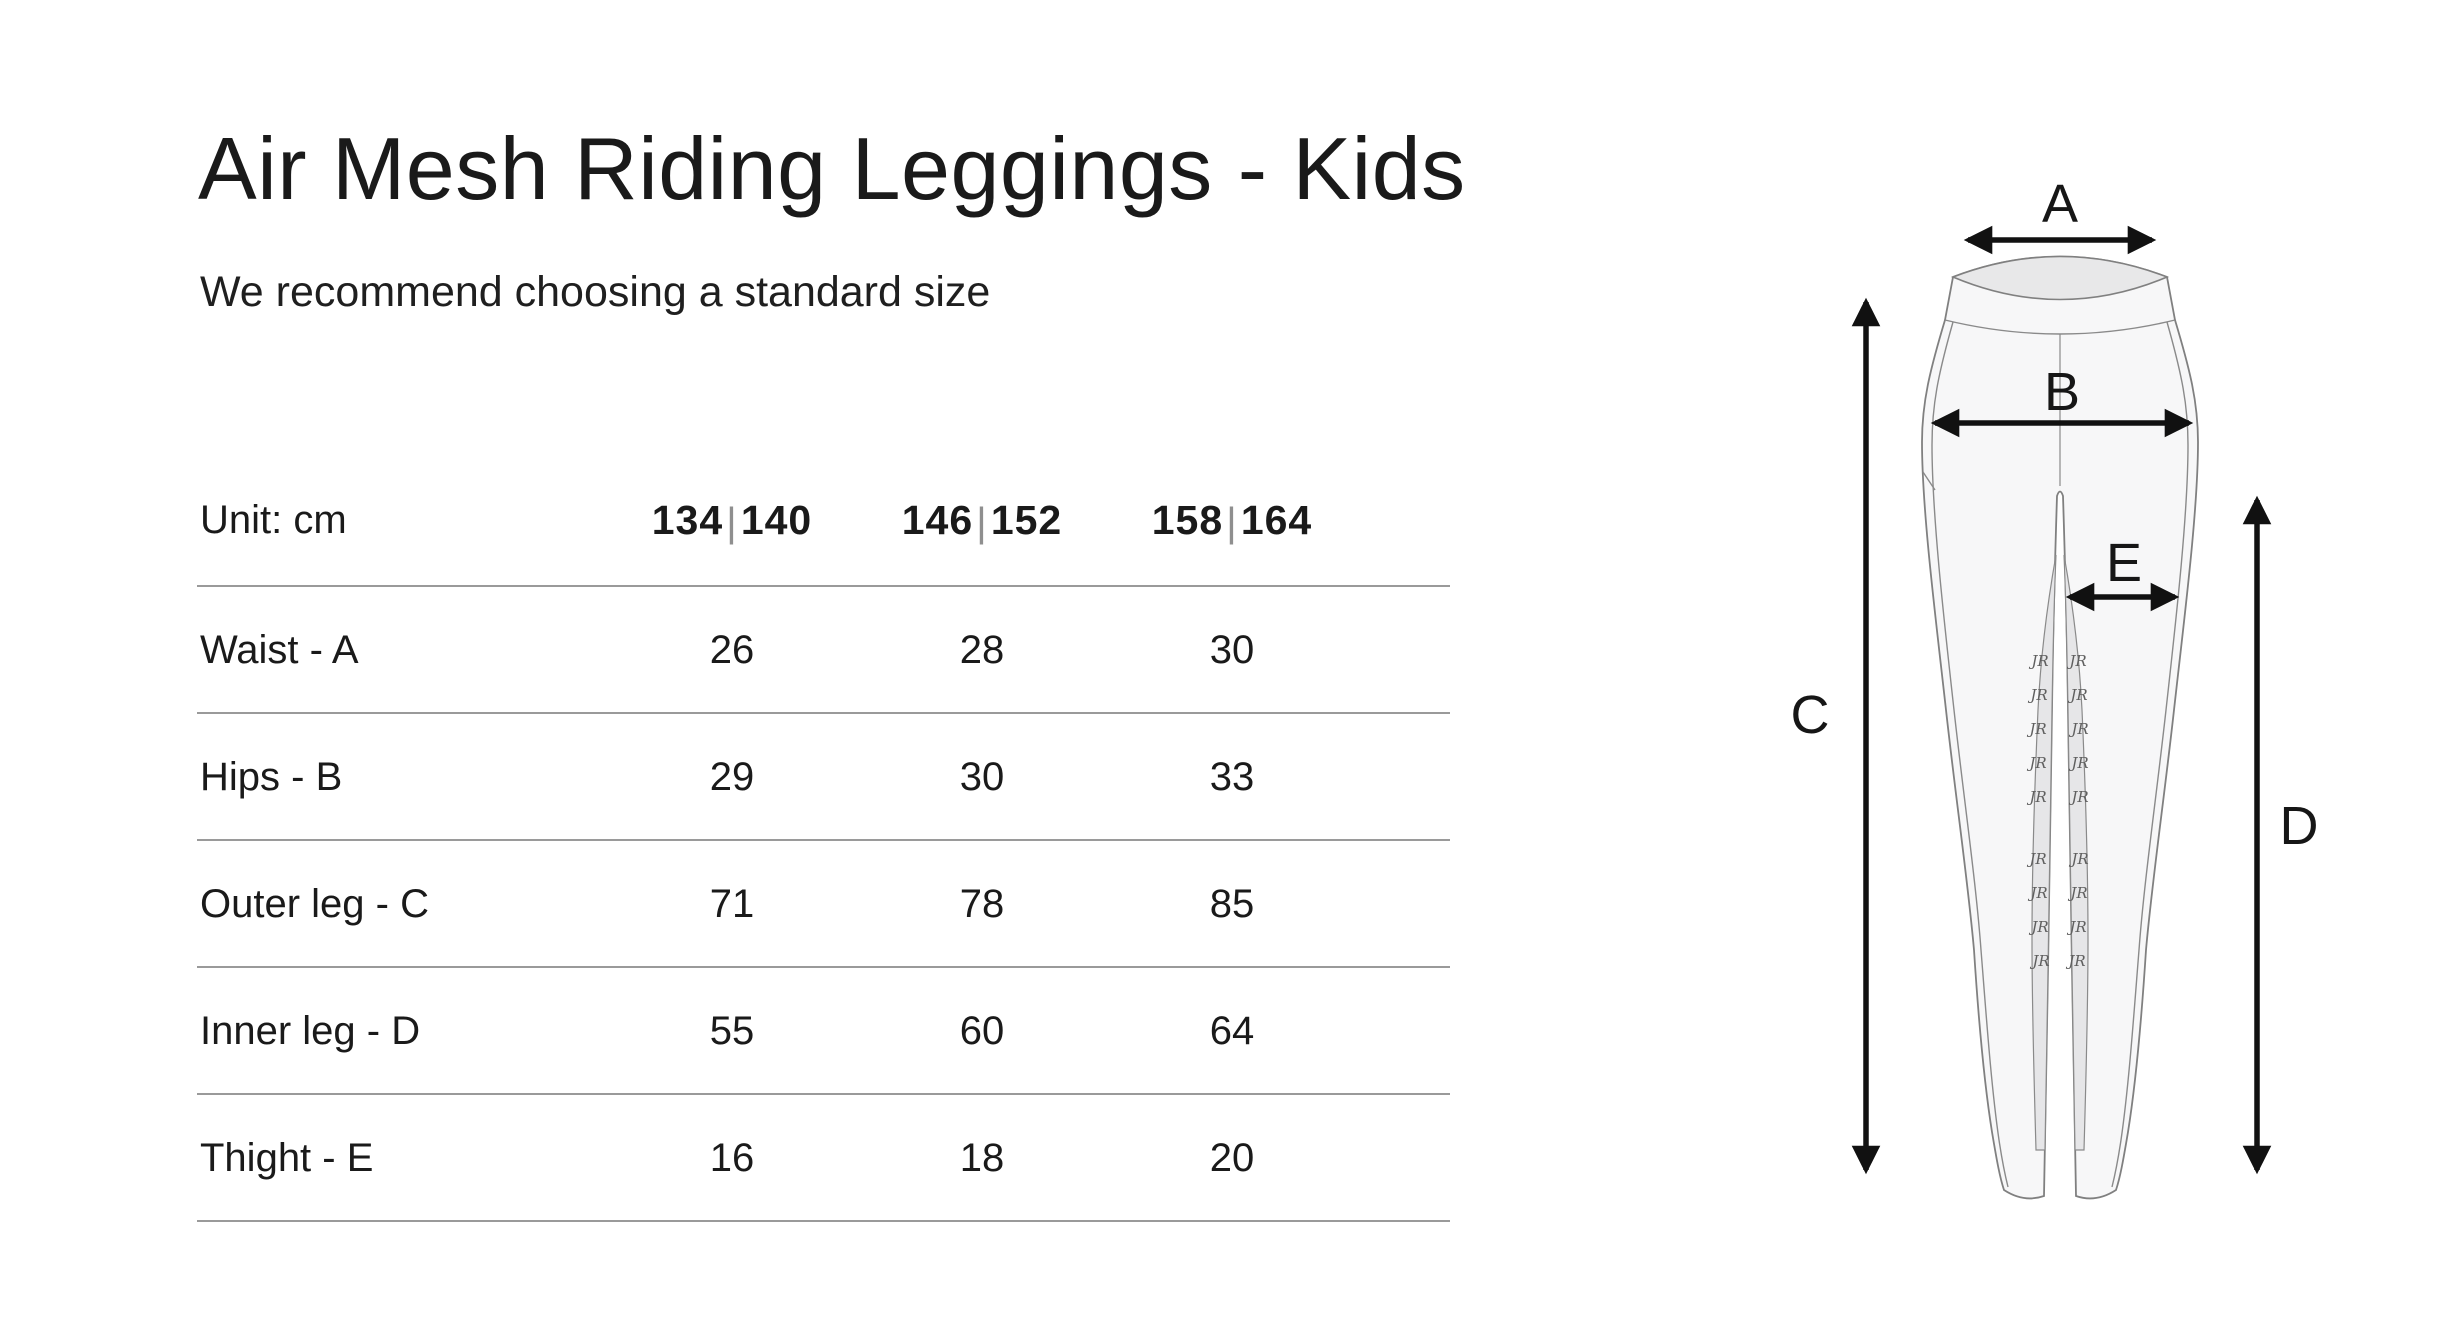 This screenshot has height=1323, width=2457. I want to click on table-row-hips: Hips - B 29 30 33, so click(823, 777).